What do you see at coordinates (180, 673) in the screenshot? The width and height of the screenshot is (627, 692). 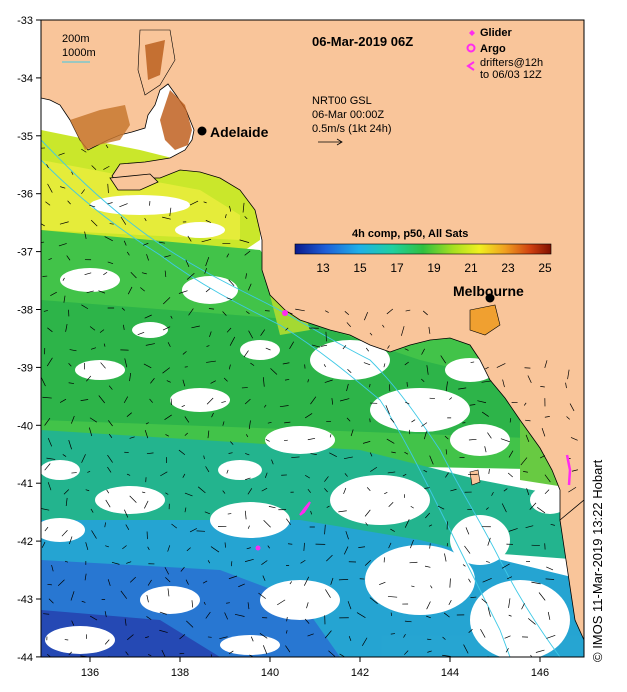 I see `lon-tick-label: 138` at bounding box center [180, 673].